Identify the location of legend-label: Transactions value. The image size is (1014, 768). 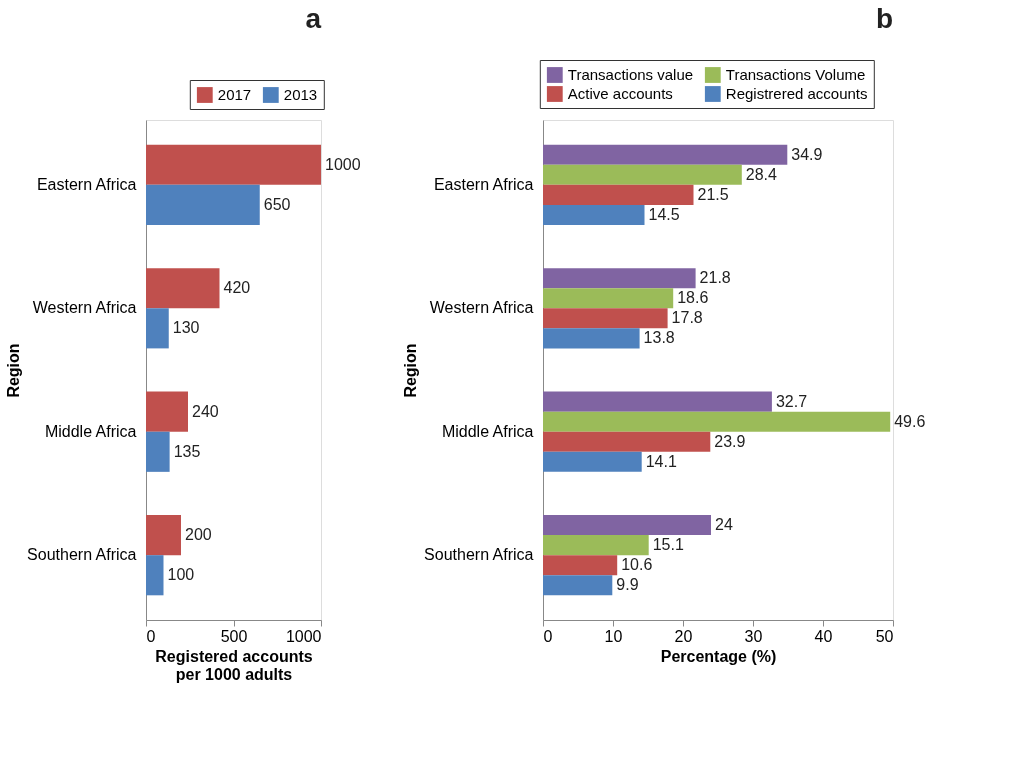
(630, 74).